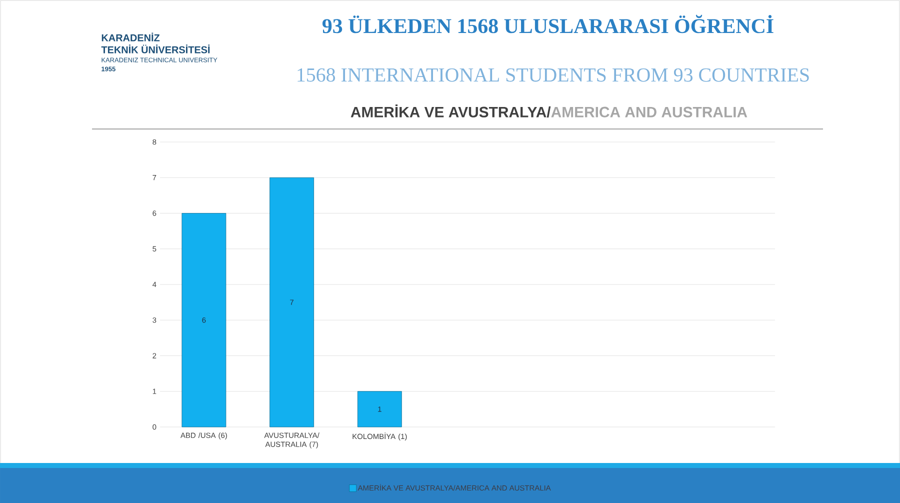 This screenshot has height=503, width=900. Describe the element at coordinates (553, 75) in the screenshot. I see `chart-subtitle: 1568 INTERNATIONAL STUDENTS FROM 93 COUNTRIES` at that location.